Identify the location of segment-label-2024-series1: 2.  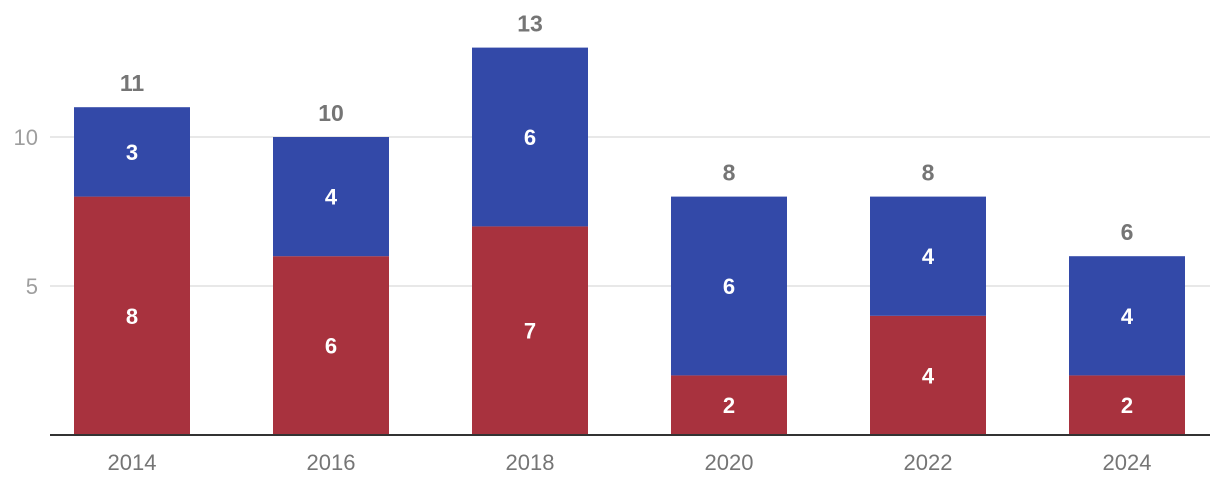
(1127, 405).